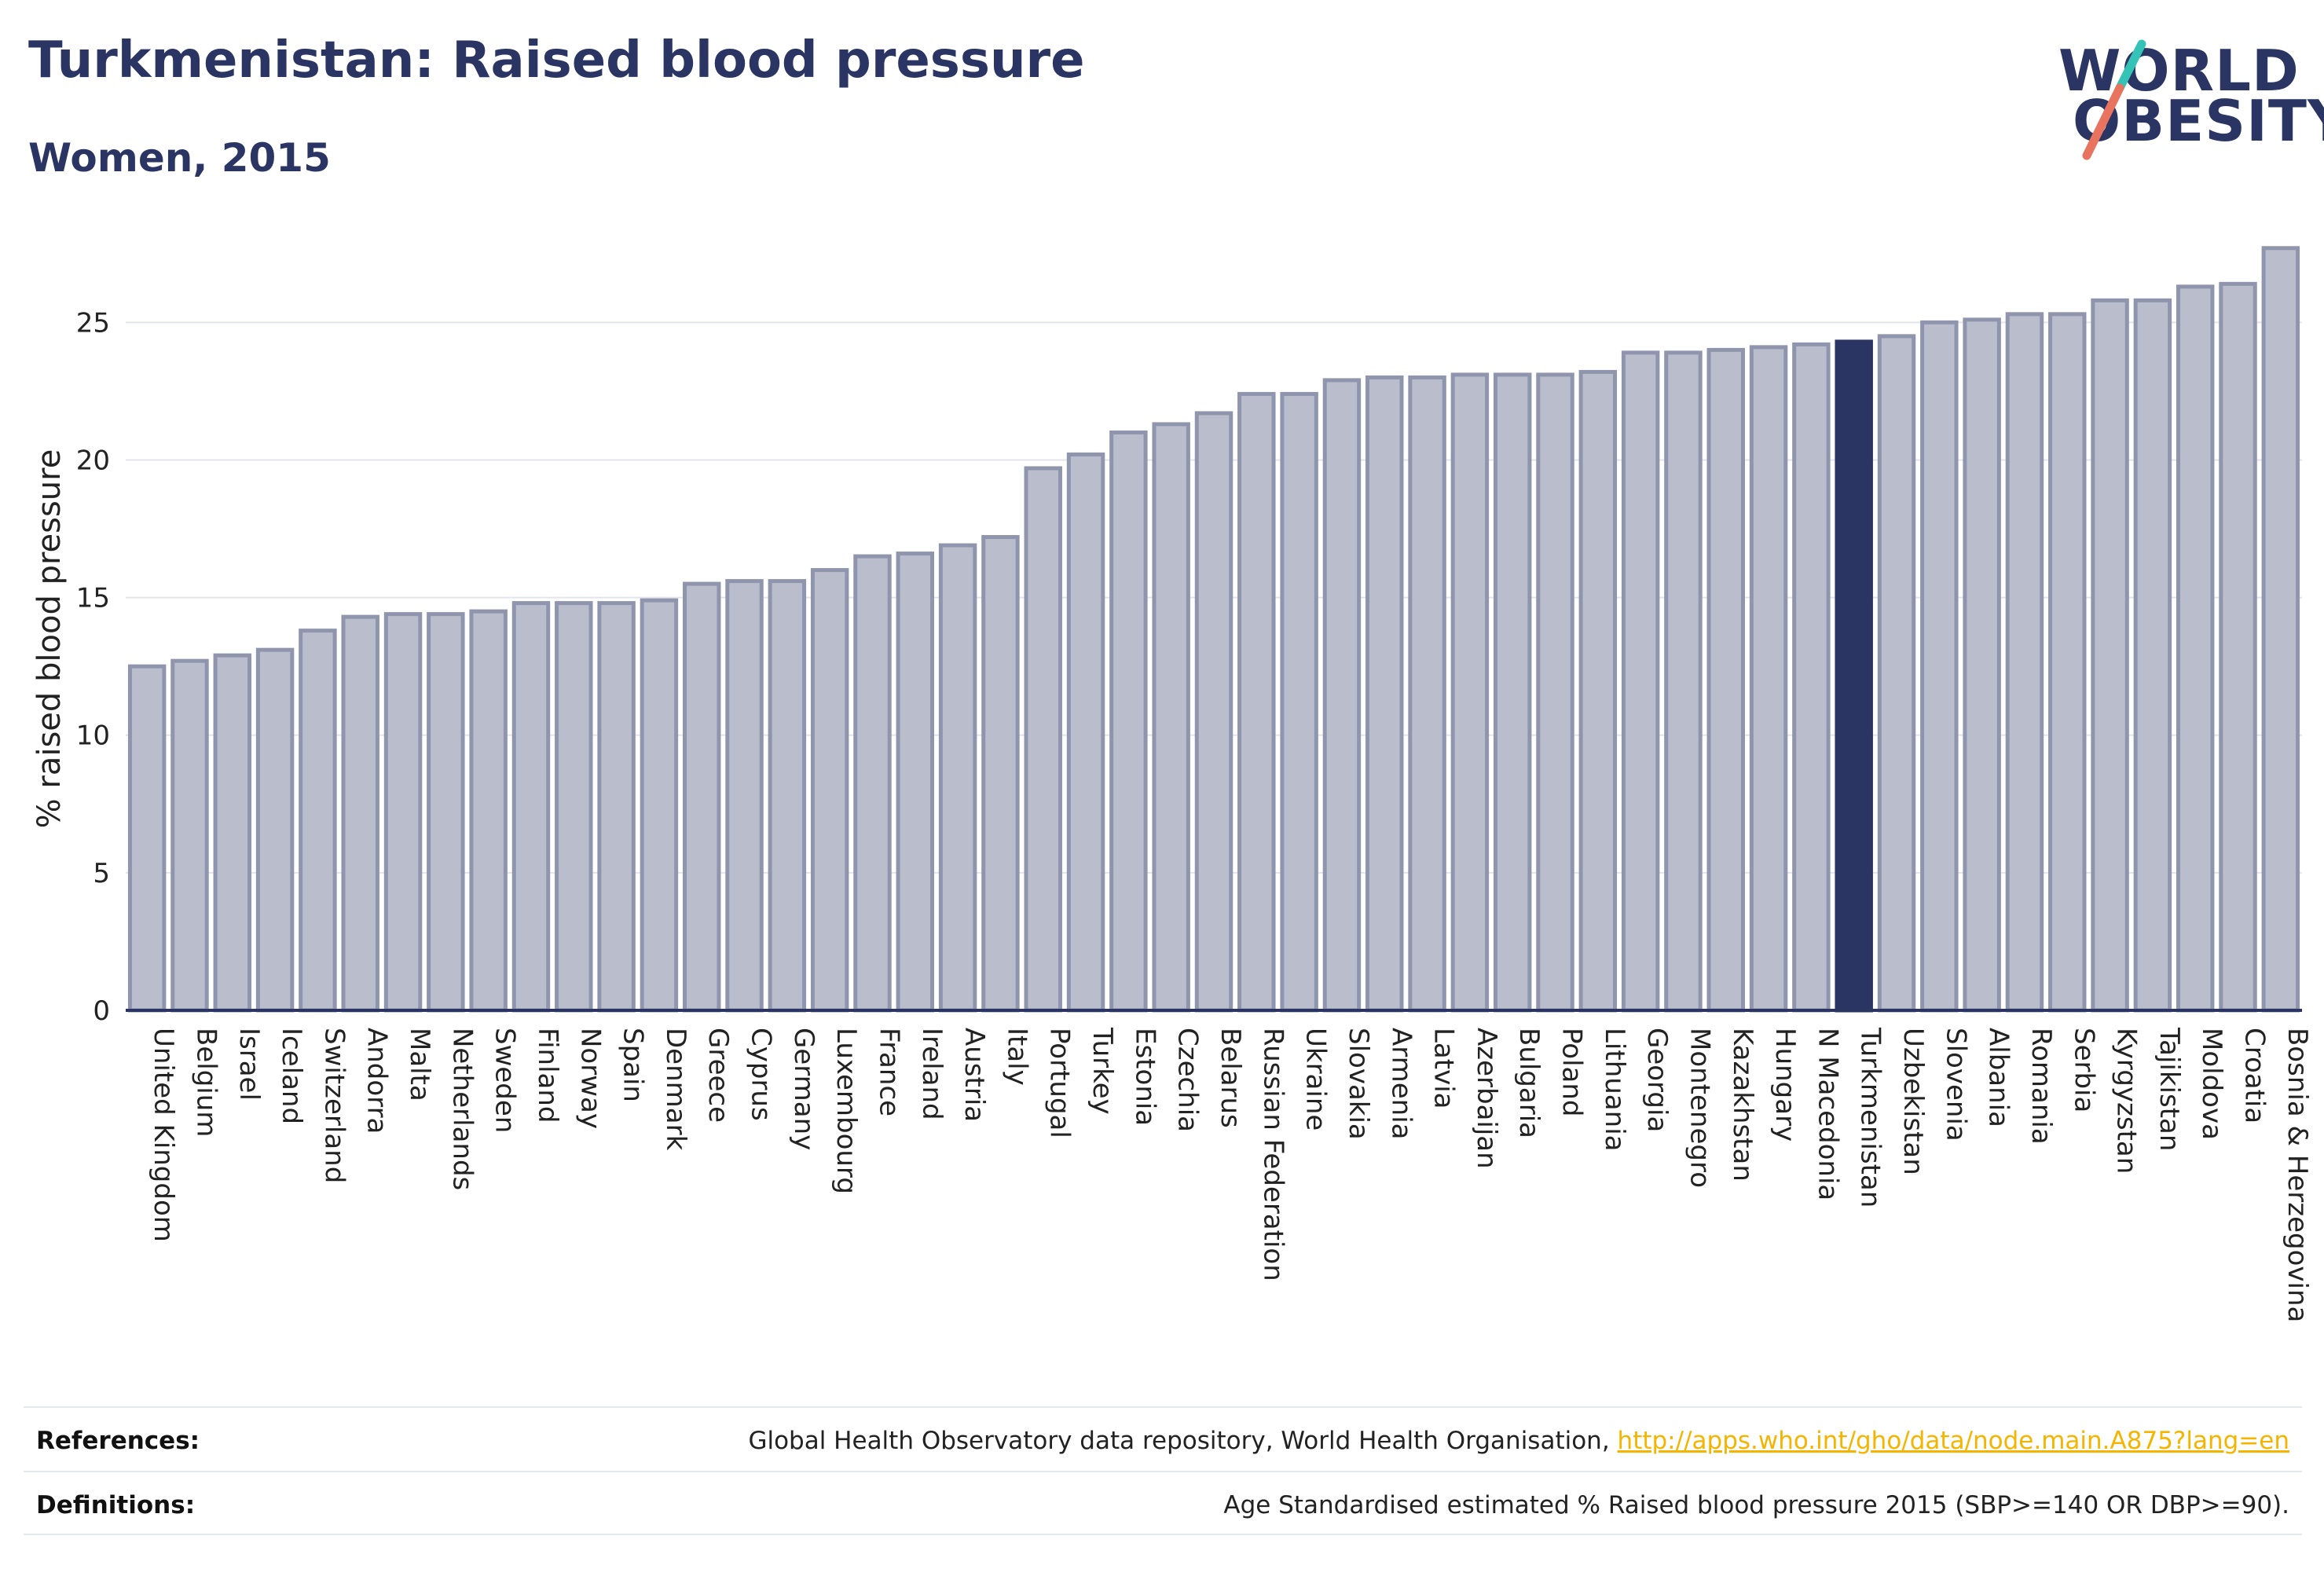  What do you see at coordinates (49, 639) in the screenshot?
I see `y-axis-label: % raised blood pressure` at bounding box center [49, 639].